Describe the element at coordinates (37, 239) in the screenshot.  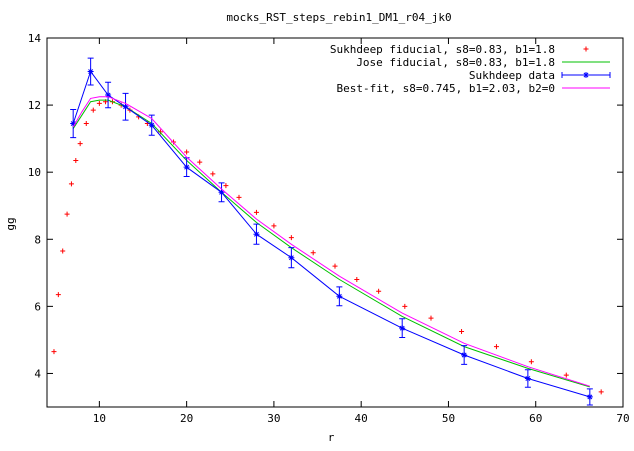
I see `y-tick-label: 8` at that location.